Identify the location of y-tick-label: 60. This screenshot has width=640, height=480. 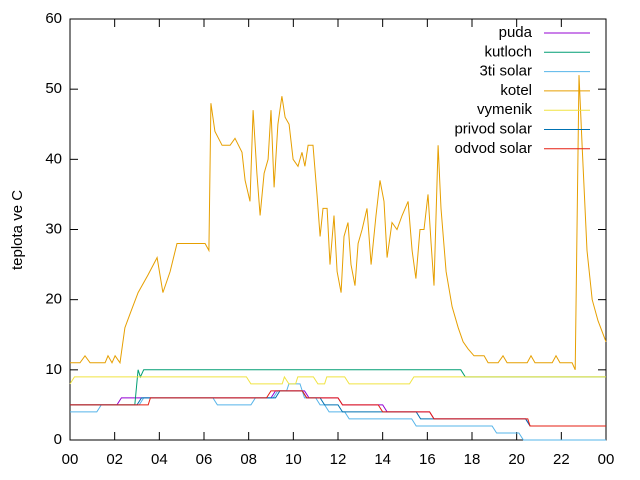
(53, 18).